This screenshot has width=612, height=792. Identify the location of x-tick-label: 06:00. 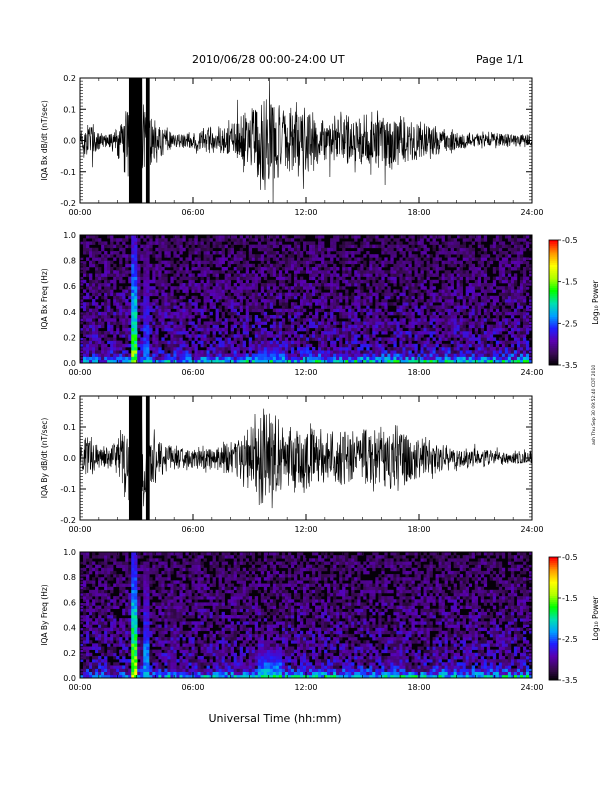
(192, 687).